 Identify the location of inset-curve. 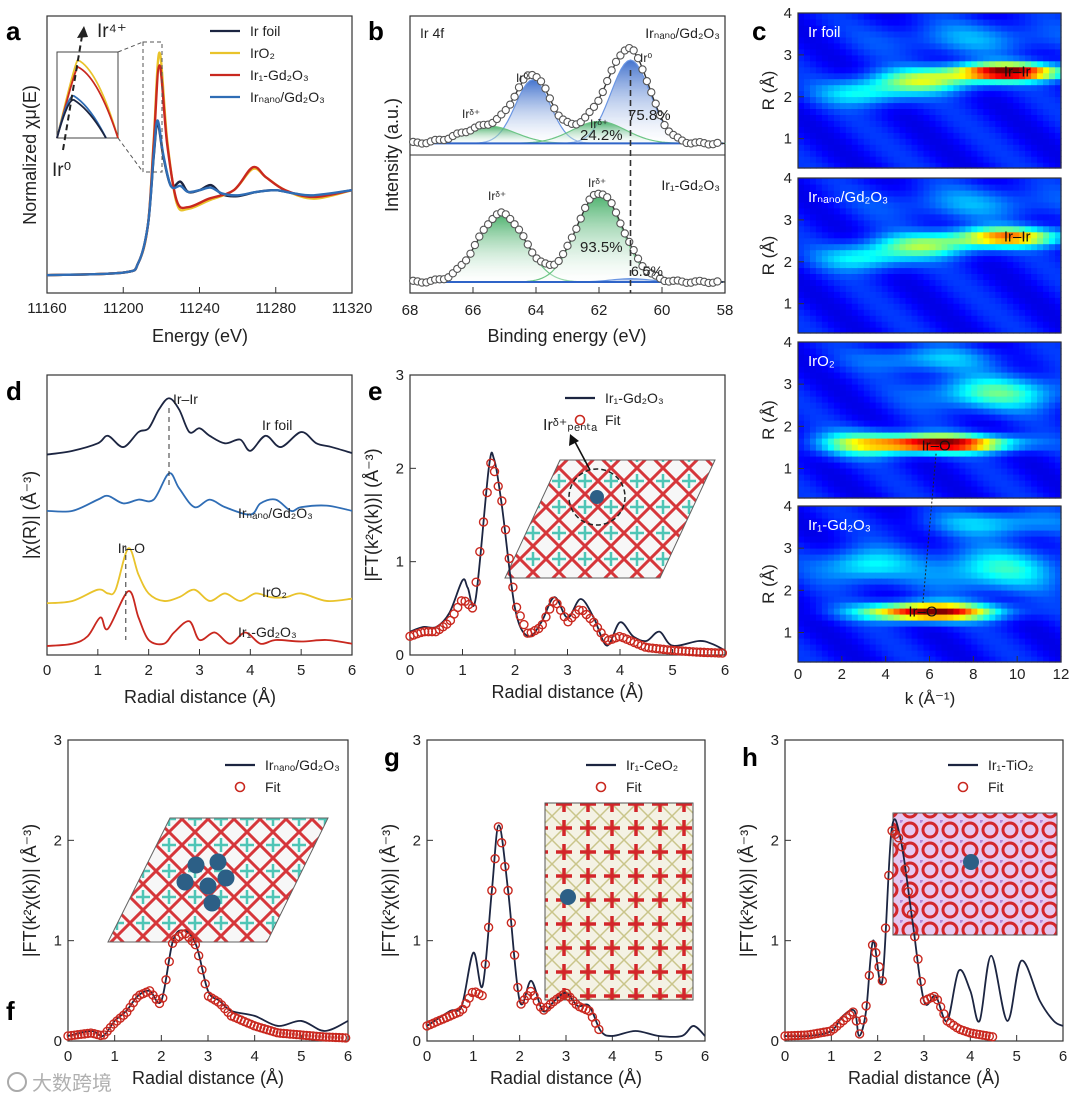
(87, 102).